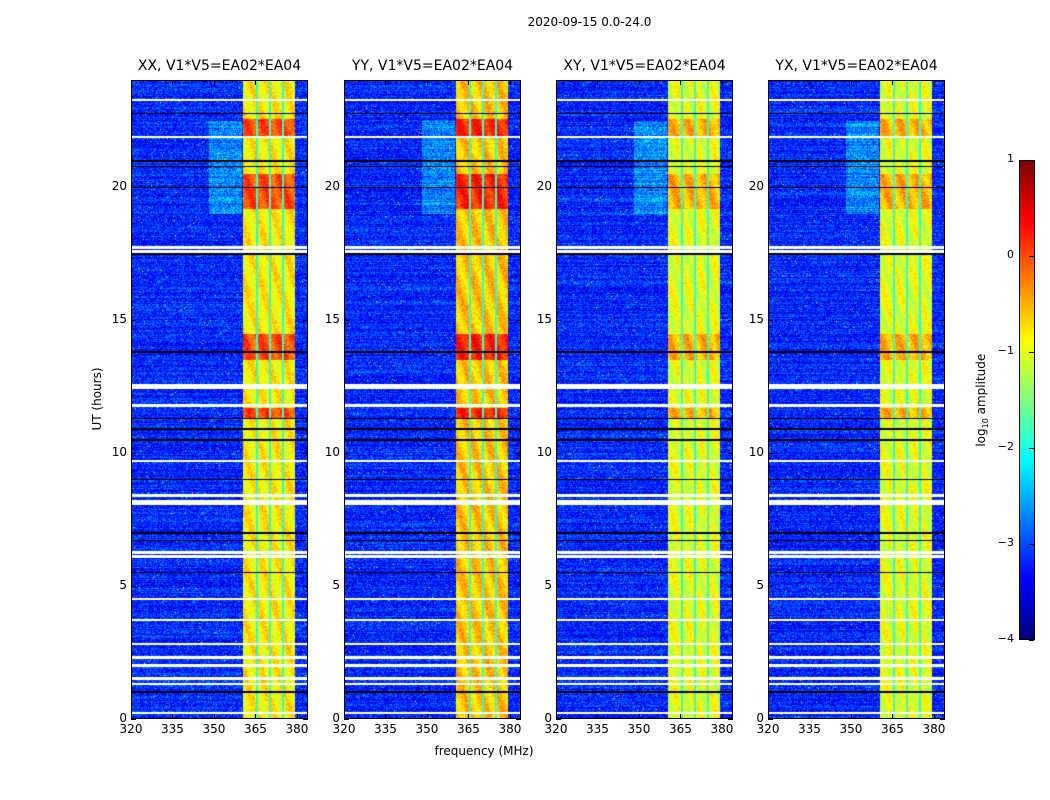  Describe the element at coordinates (219, 66) in the screenshot. I see `panel-title: XX, V1*V5=EA02*EA04` at that location.